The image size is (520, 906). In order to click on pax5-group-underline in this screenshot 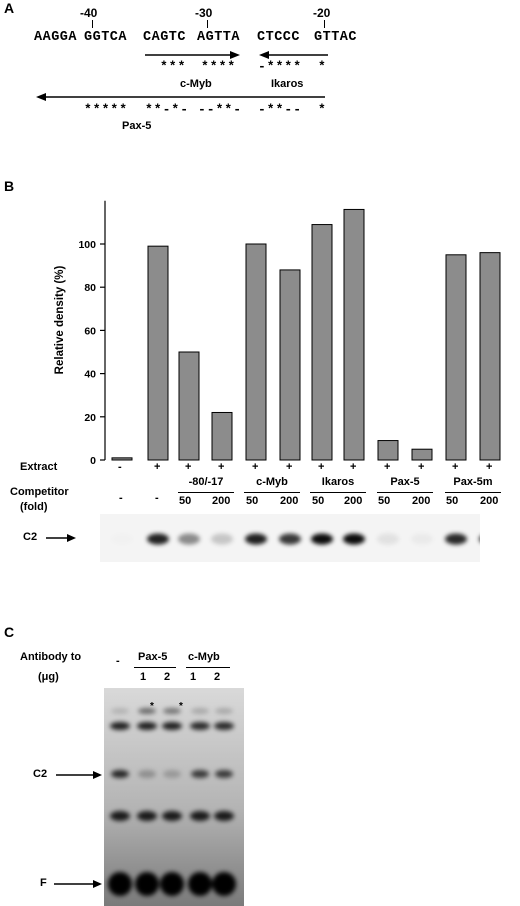, I will do `click(155, 667)`.